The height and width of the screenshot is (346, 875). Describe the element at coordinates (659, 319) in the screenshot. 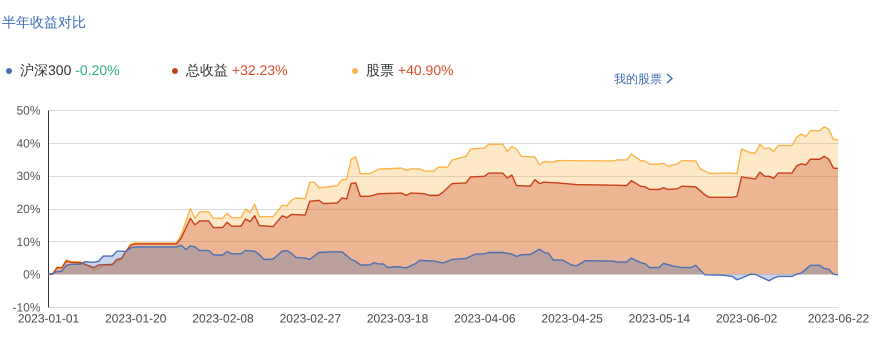

I see `x-tick-label: 2023-05-14` at that location.